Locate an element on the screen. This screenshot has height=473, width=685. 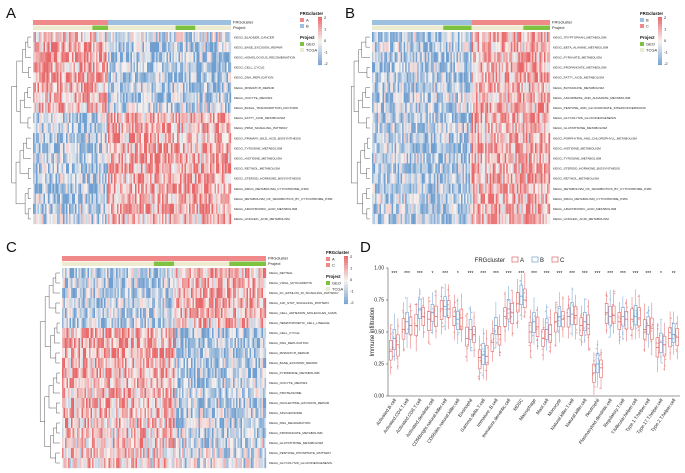
heatmap-row is located at coordinates (132, 138).